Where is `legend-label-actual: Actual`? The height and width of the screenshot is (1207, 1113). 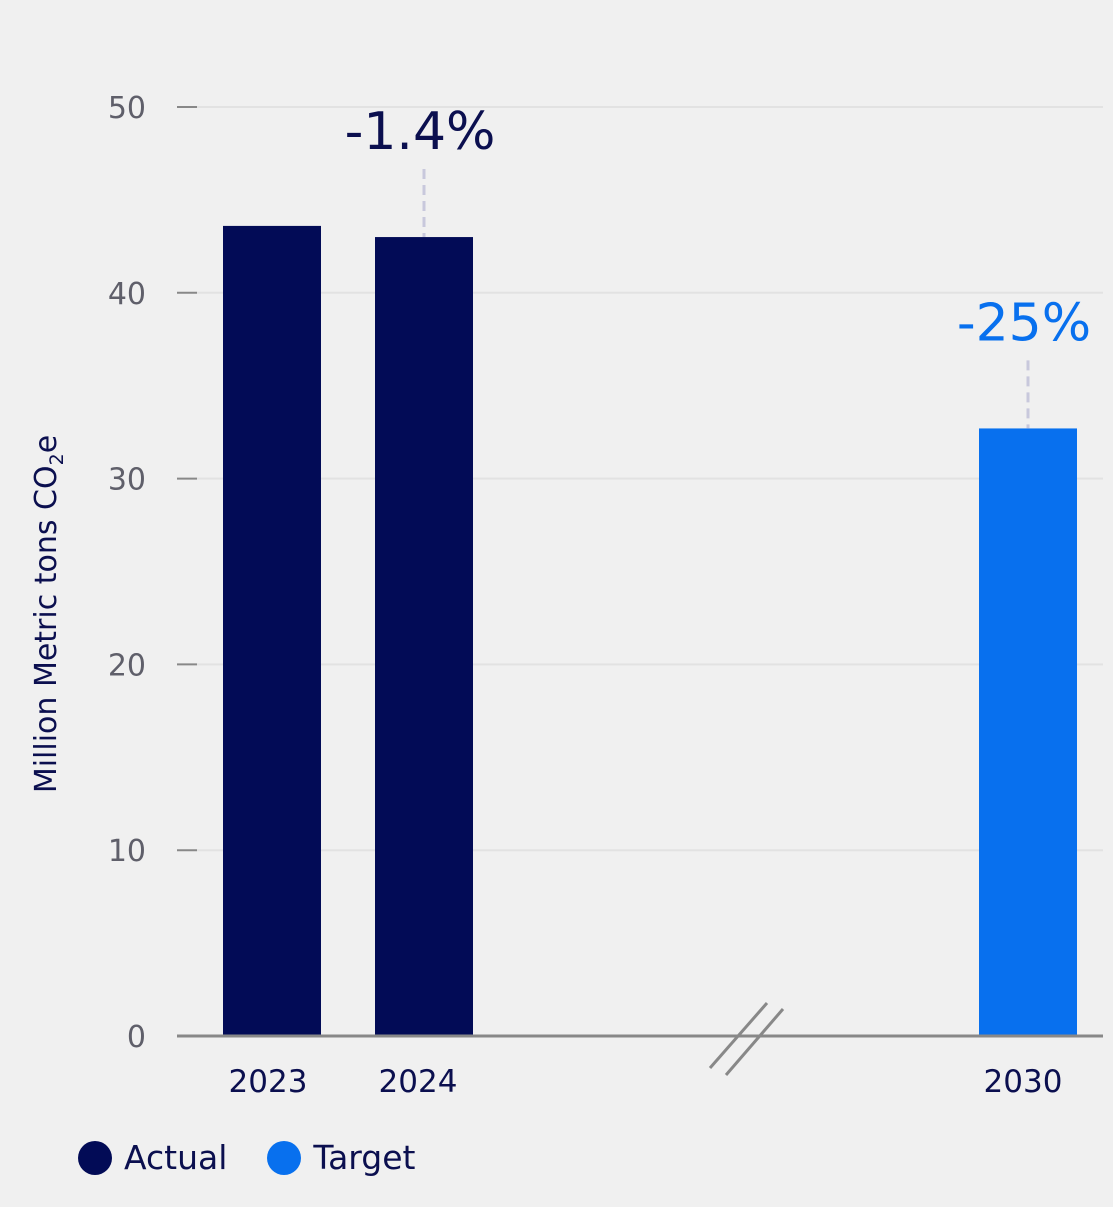 legend-label-actual: Actual is located at coordinates (176, 1157).